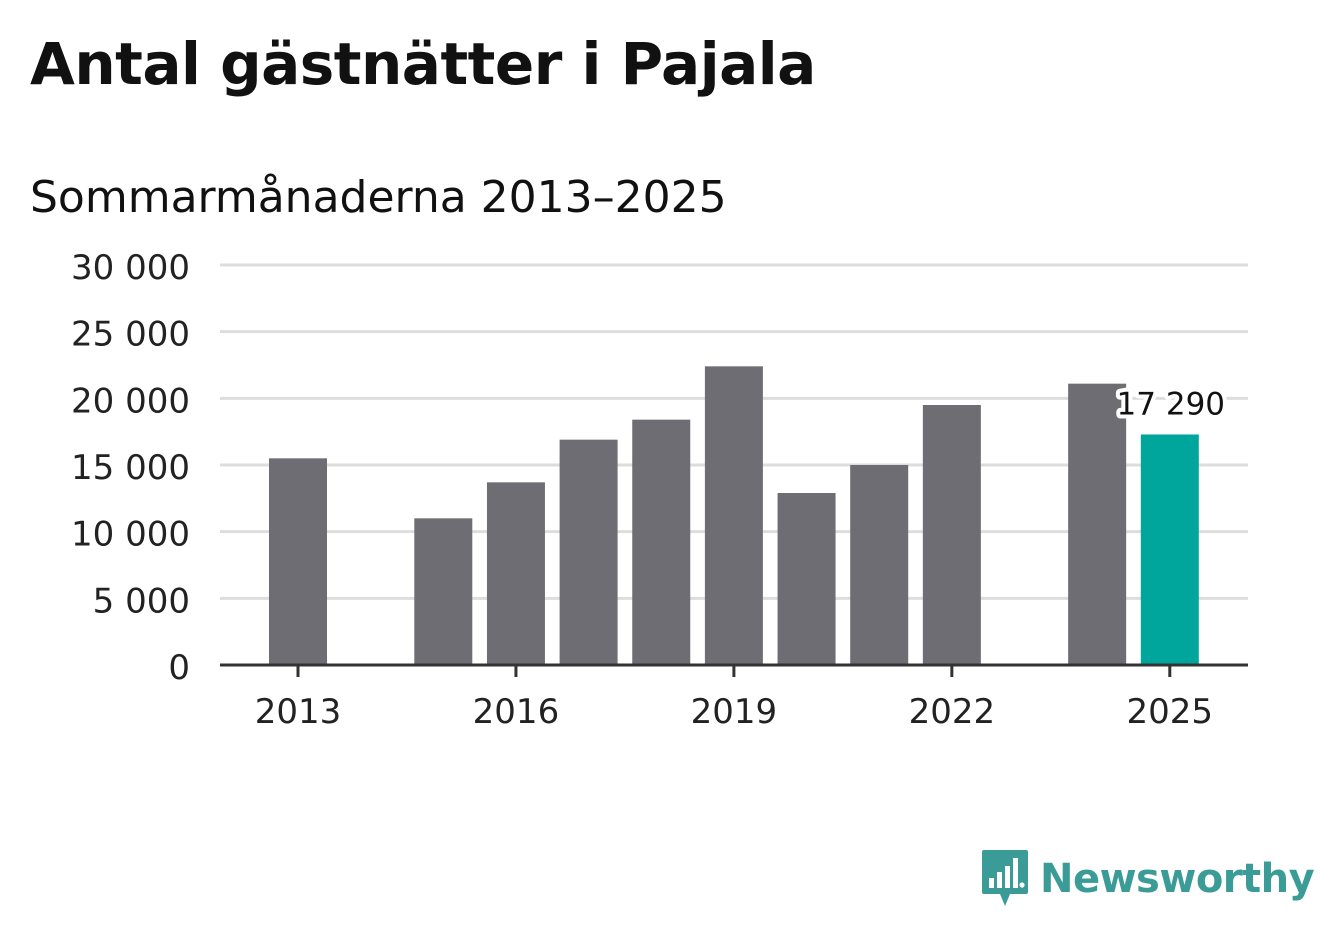 The width and height of the screenshot is (1322, 939). Describe the element at coordinates (952, 712) in the screenshot. I see `x-tick-label: 2022` at that location.